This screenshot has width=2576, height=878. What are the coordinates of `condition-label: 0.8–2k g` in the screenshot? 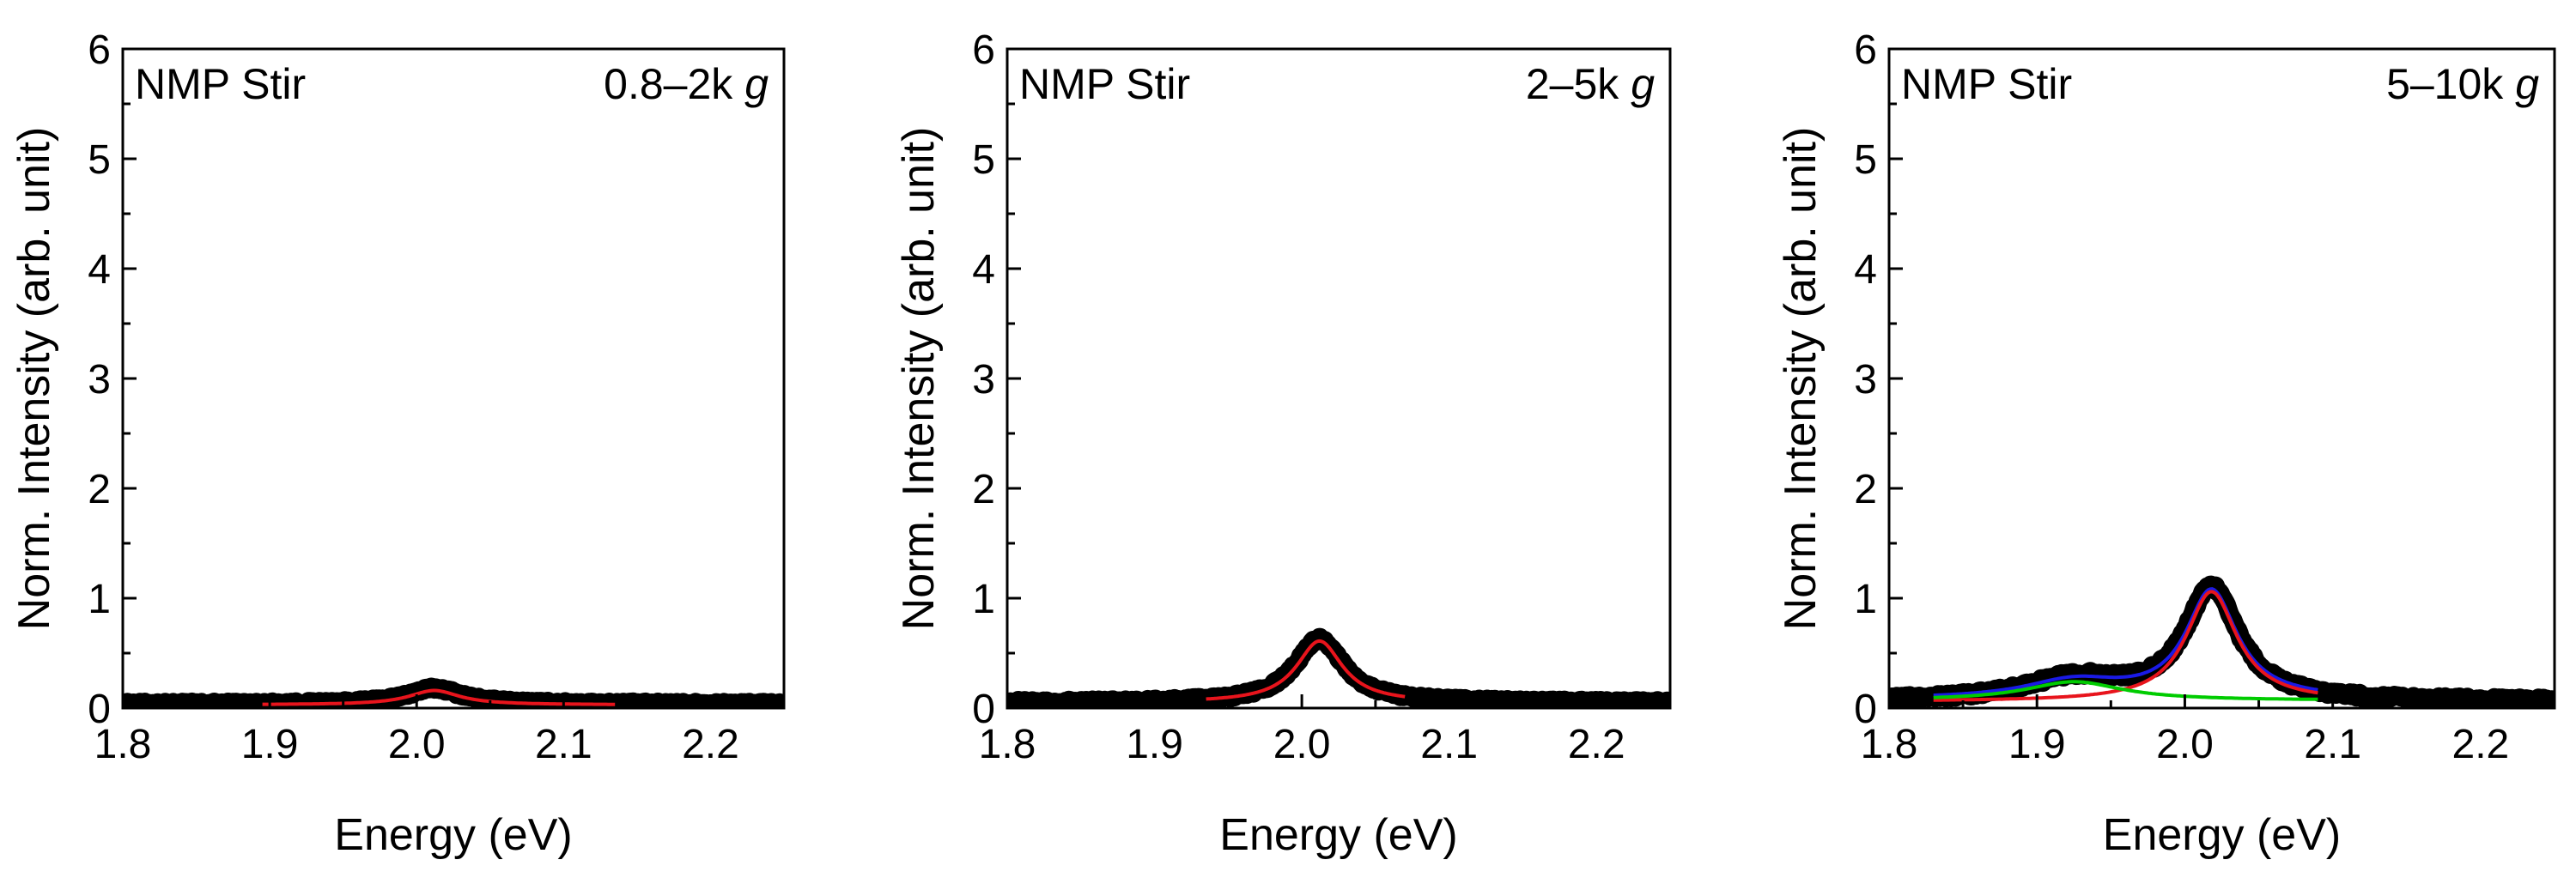 It's located at (686, 84).